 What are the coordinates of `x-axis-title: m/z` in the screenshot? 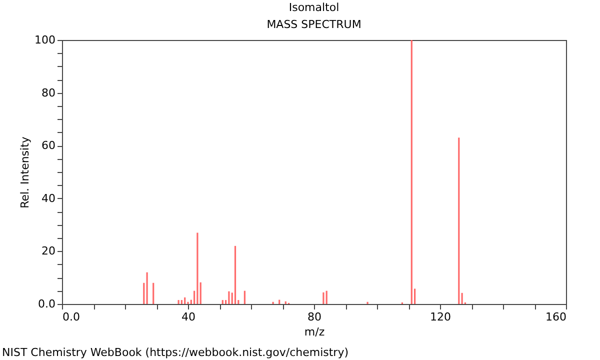 It's located at (314, 332).